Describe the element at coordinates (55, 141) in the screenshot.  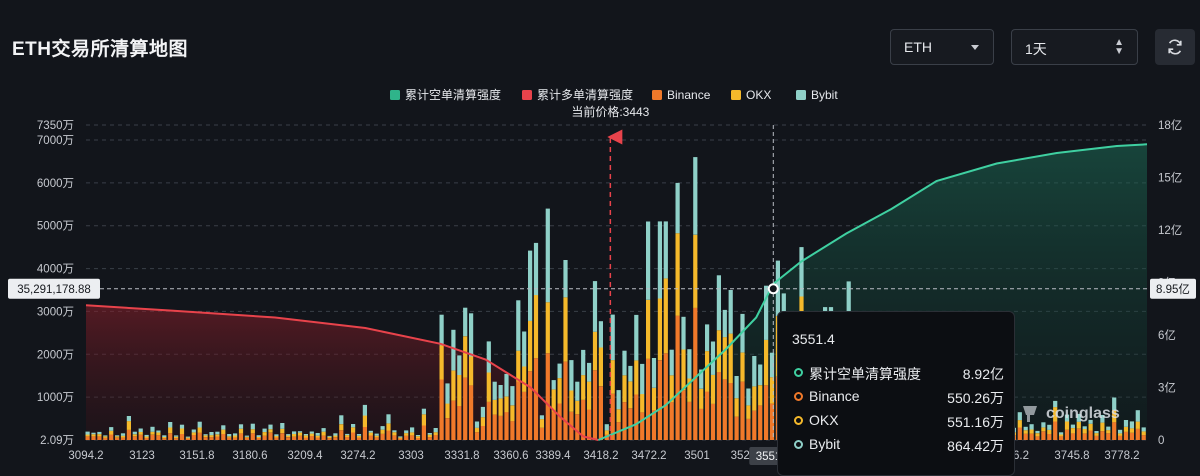
I see `left-axis-tick-label: 7000万` at that location.